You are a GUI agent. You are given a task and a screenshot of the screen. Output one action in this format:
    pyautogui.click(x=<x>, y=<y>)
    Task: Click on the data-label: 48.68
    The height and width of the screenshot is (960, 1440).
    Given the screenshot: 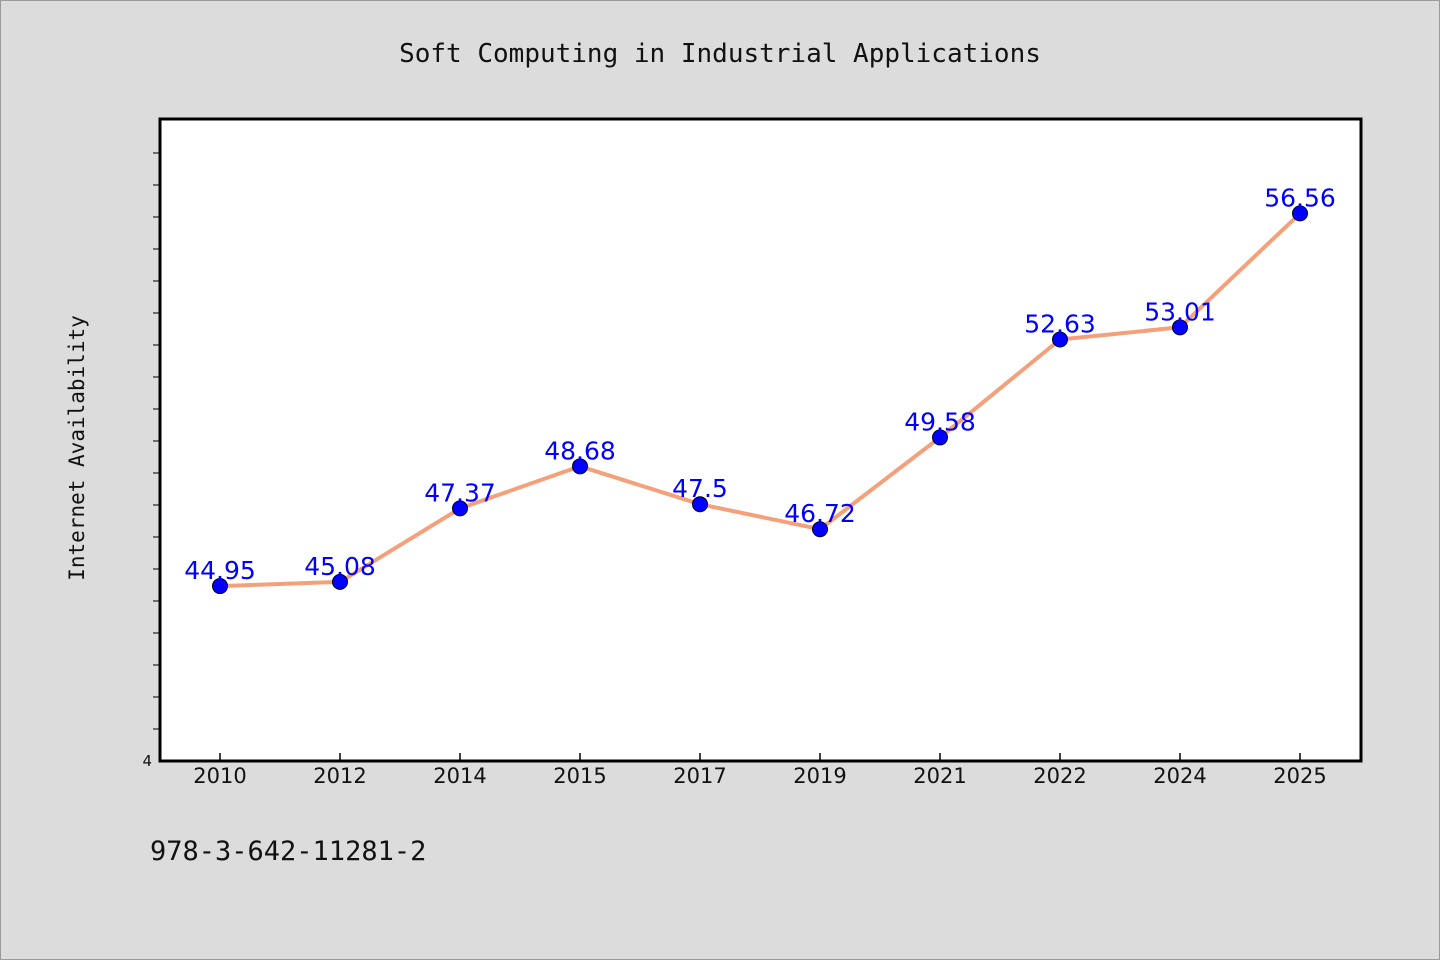 What is the action you would take?
    pyautogui.click(x=580, y=450)
    